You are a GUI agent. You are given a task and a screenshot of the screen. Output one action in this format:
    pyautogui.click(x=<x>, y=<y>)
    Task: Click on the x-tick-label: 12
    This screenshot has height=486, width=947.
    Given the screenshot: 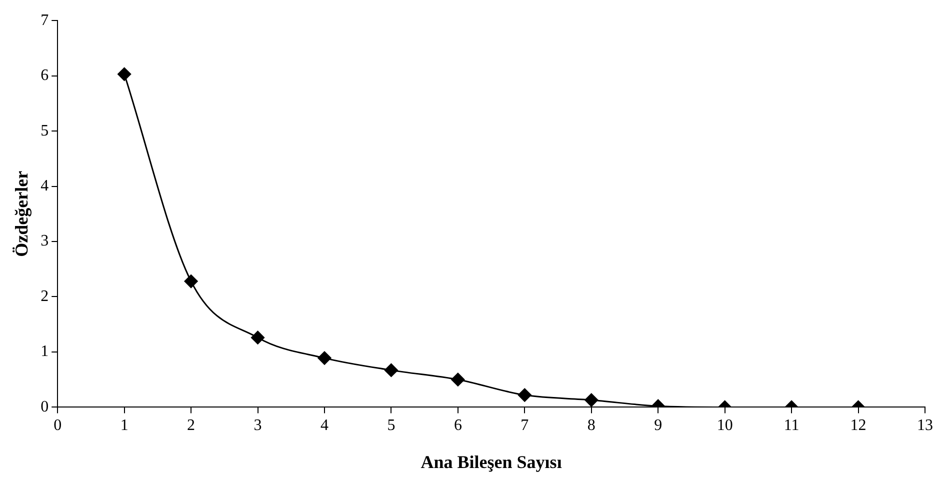 What is the action you would take?
    pyautogui.click(x=858, y=425)
    